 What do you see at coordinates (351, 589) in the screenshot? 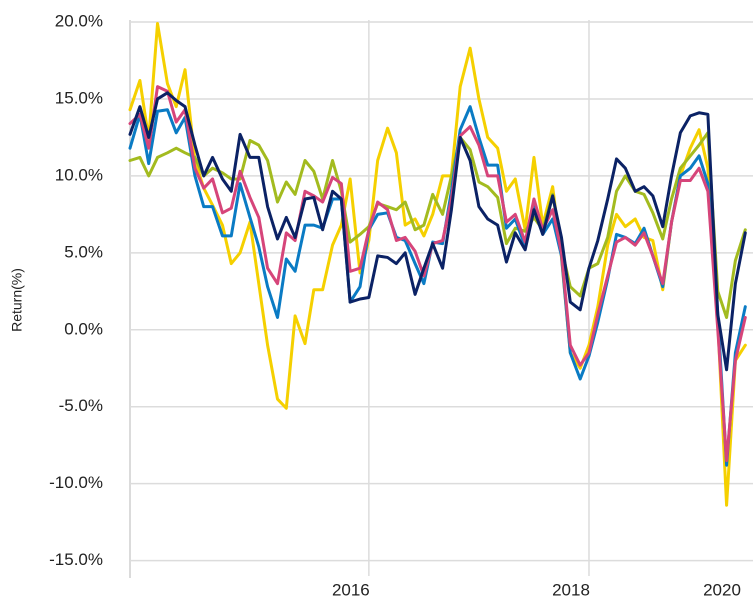
I see `x-tick-label: 2016` at bounding box center [351, 589].